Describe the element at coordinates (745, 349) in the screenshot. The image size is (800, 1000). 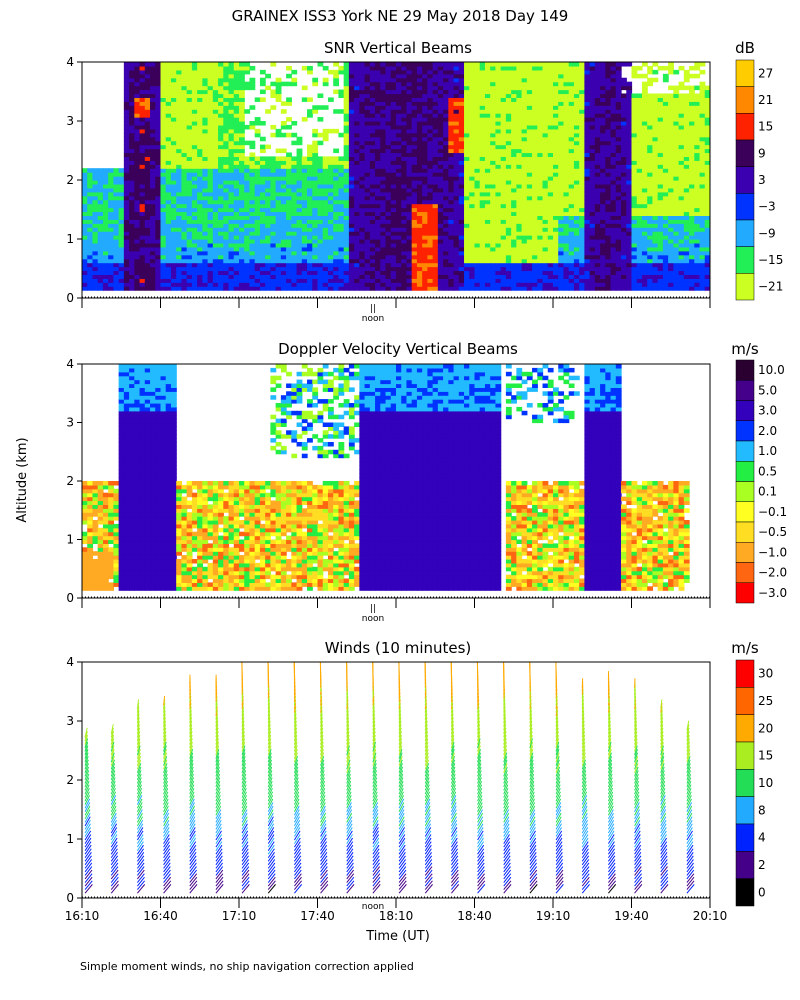
I see `colorbar-unit-doppler: m/s` at that location.